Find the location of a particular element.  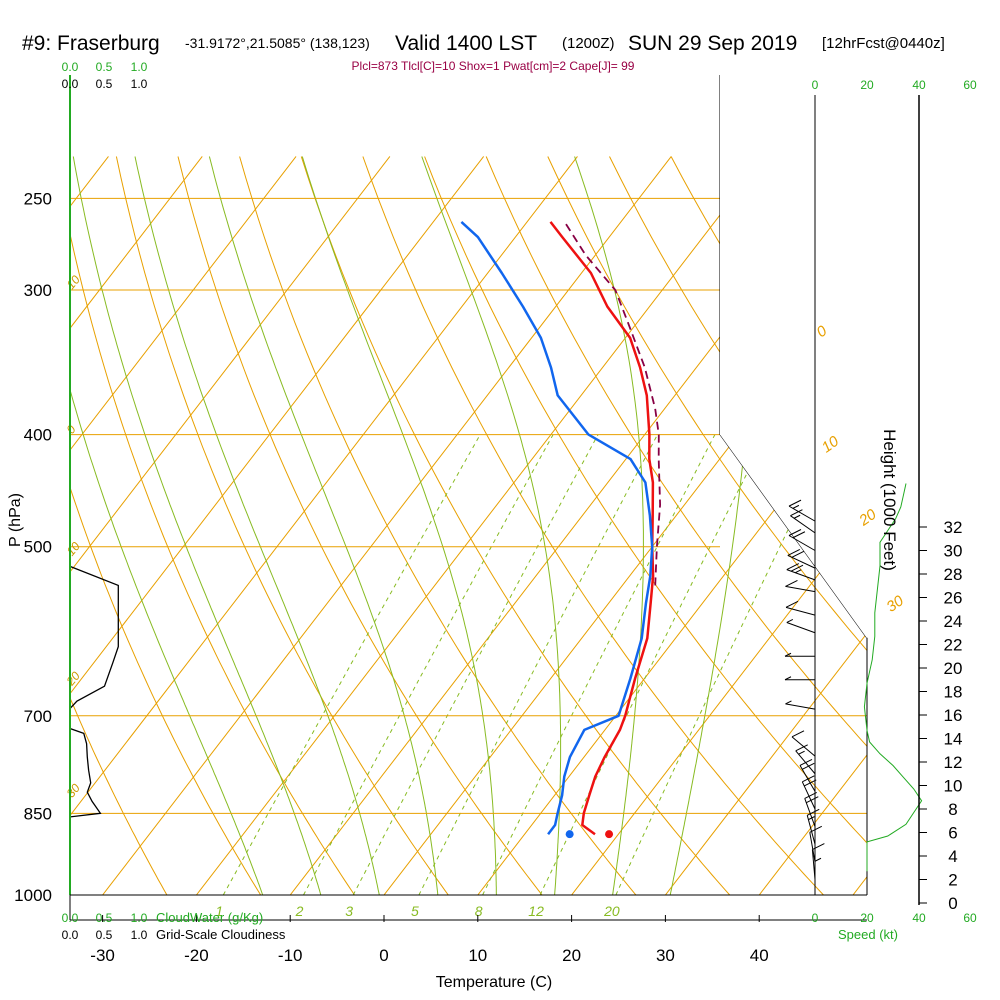

cloudwater-label: CloudWater (g/Kg) is located at coordinates (209, 917).